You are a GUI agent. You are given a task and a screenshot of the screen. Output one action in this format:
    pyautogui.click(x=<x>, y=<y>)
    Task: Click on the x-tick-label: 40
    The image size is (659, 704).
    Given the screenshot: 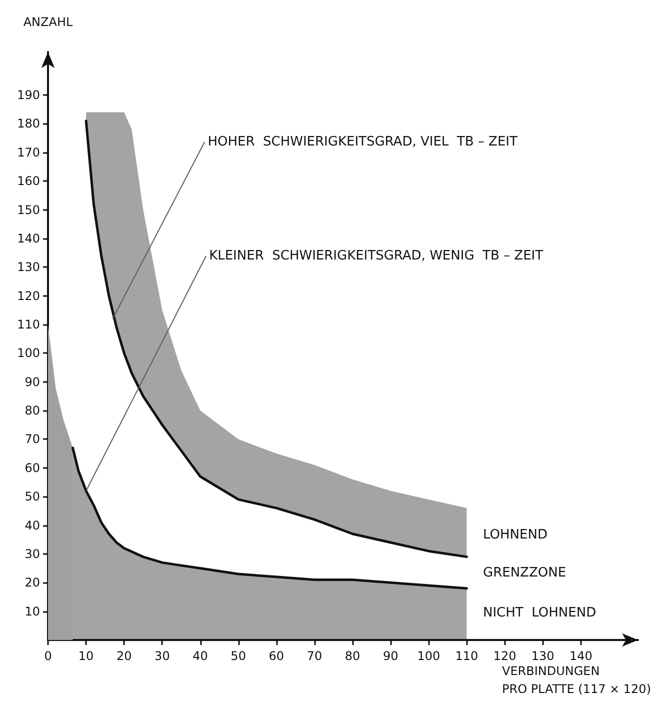 What is the action you would take?
    pyautogui.click(x=200, y=656)
    